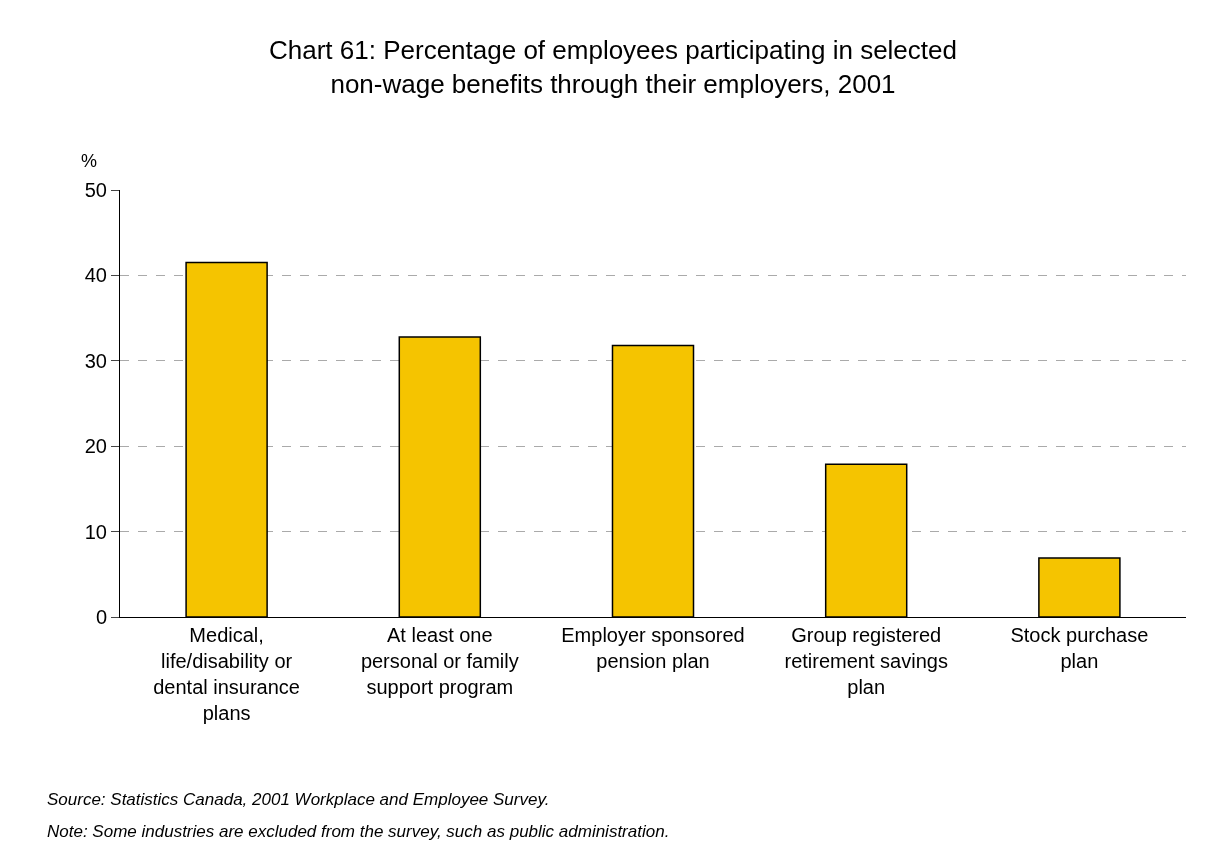 The width and height of the screenshot is (1226, 847). Describe the element at coordinates (613, 67) in the screenshot. I see `chart-title: Chart 61: Percentage of employees participating in selected non-wage benefits through their employers, 2001` at that location.